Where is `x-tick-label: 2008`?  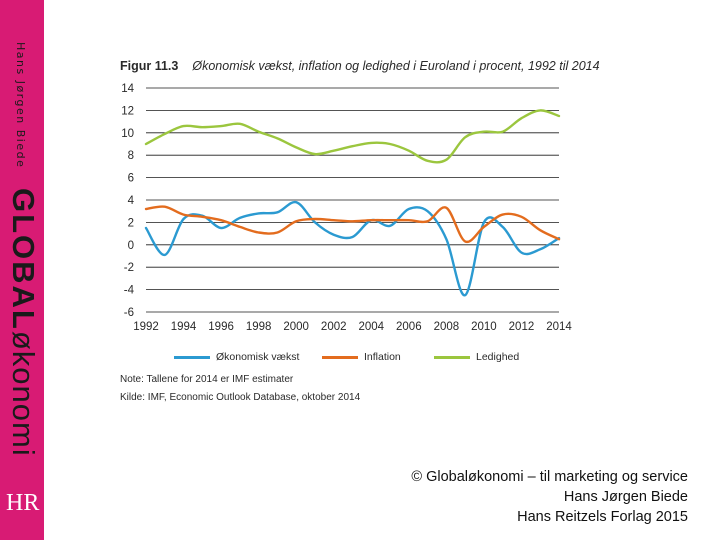 x-tick-label: 2008 is located at coordinates (447, 327).